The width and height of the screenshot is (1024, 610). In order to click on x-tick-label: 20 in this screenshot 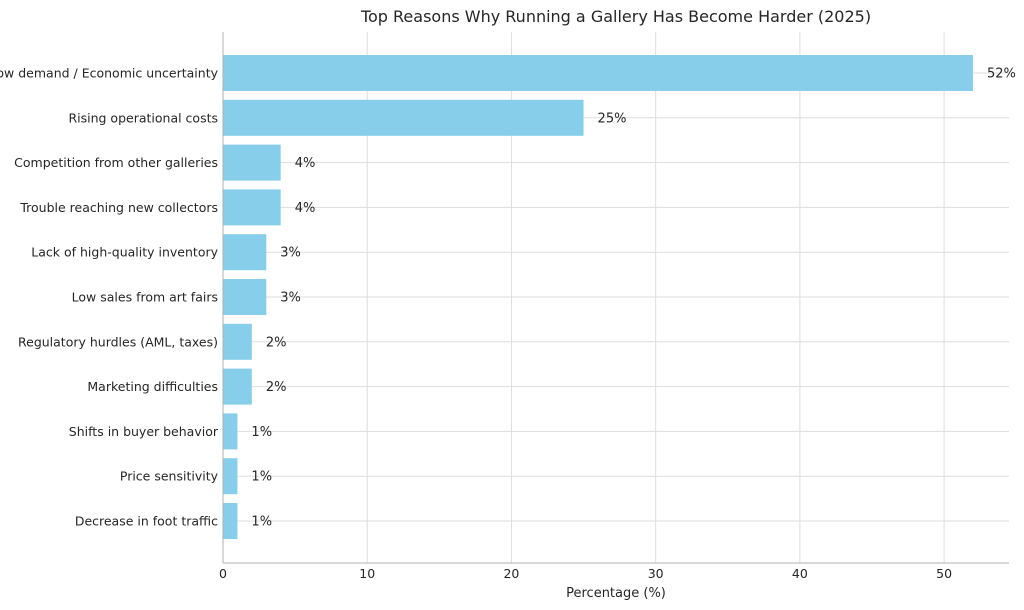, I will do `click(511, 573)`.